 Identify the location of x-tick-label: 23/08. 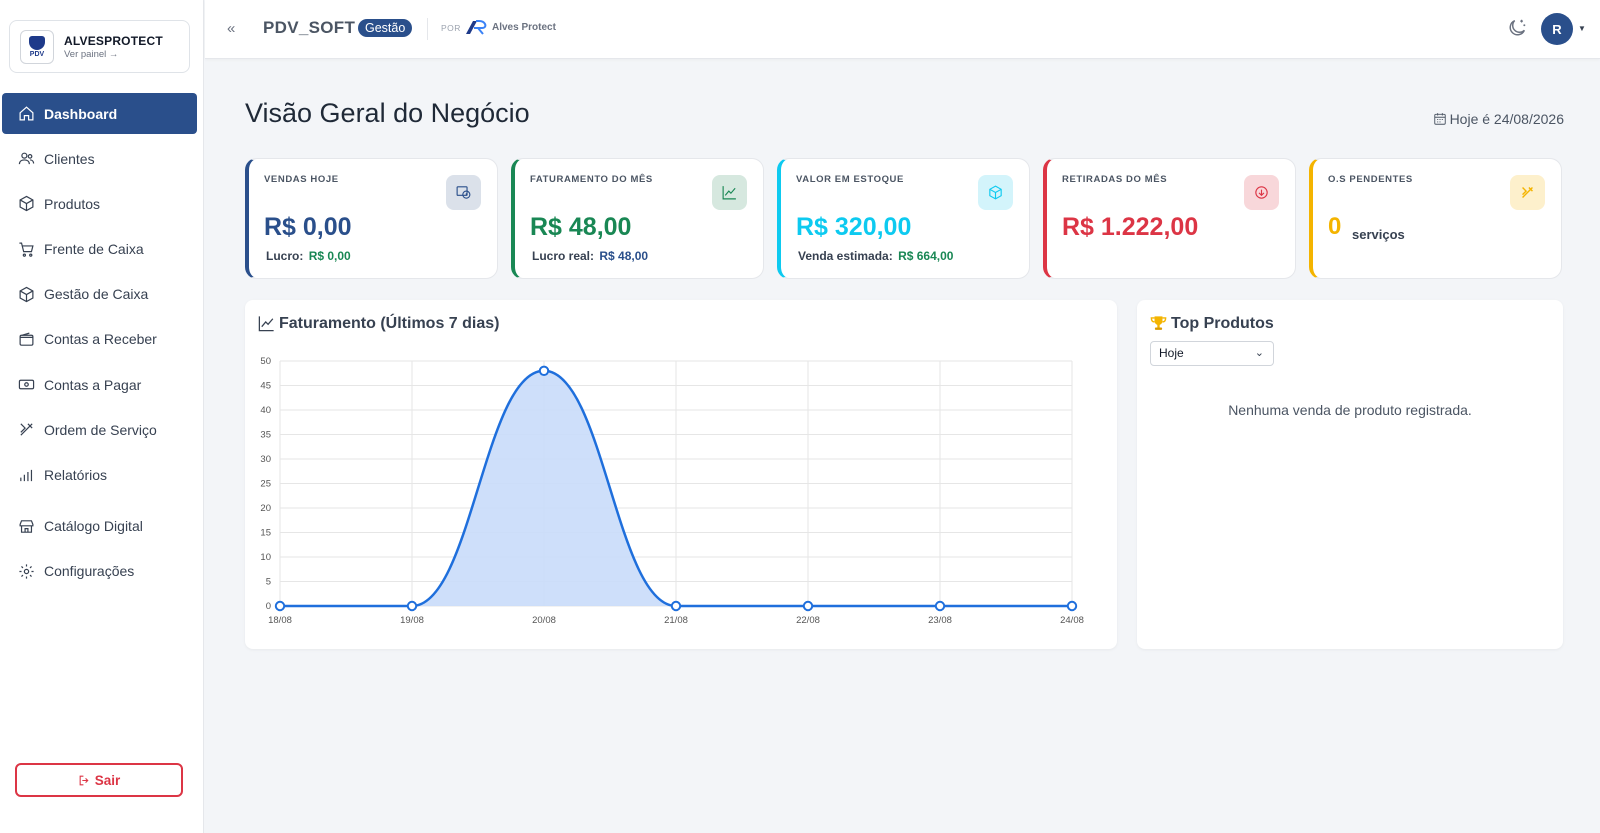
(940, 620).